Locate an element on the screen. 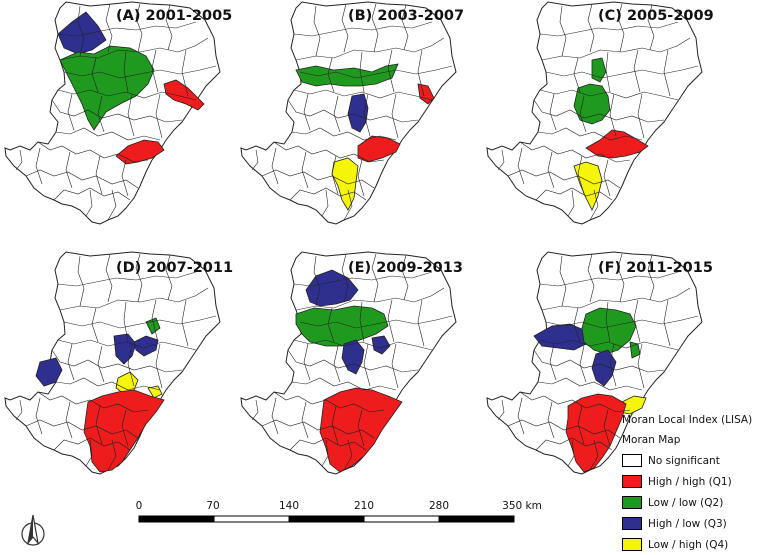 The width and height of the screenshot is (778, 555). panel-title-a: (A) 2001-2005 is located at coordinates (174, 16).